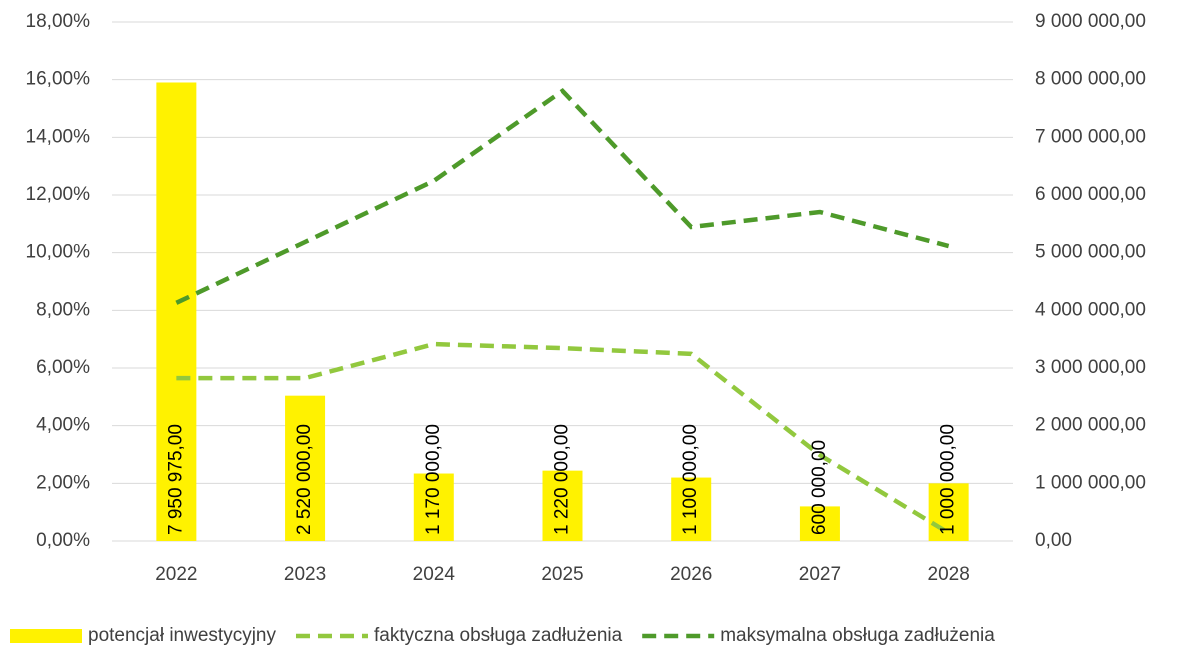  Describe the element at coordinates (949, 574) in the screenshot. I see `x-tick-label: 2028` at that location.